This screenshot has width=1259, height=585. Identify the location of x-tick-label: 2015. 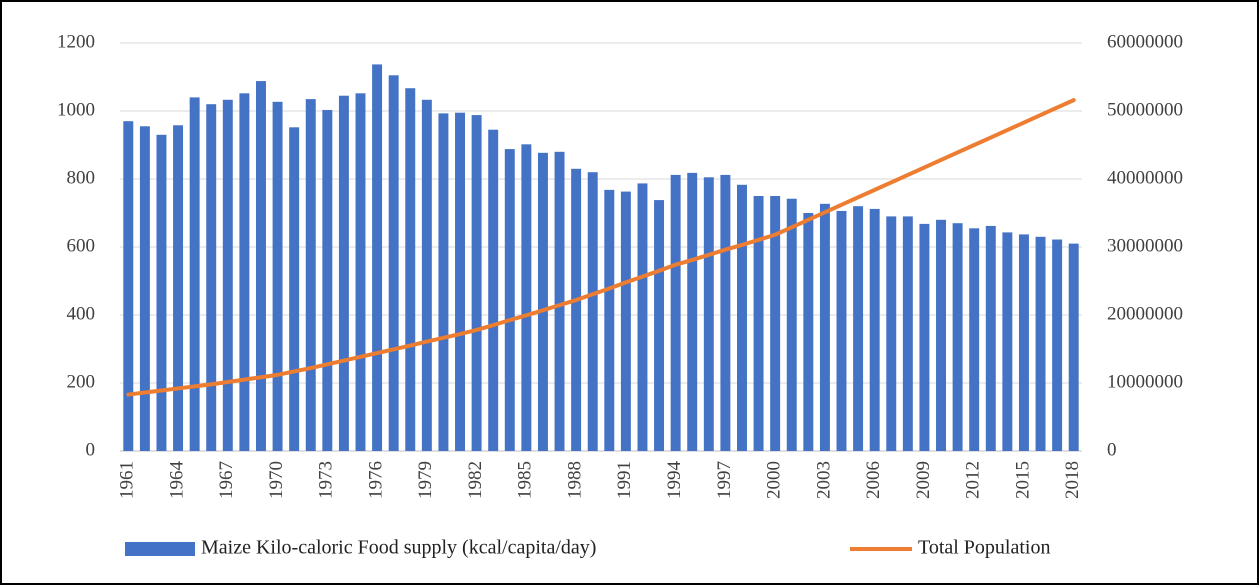
(1022, 480).